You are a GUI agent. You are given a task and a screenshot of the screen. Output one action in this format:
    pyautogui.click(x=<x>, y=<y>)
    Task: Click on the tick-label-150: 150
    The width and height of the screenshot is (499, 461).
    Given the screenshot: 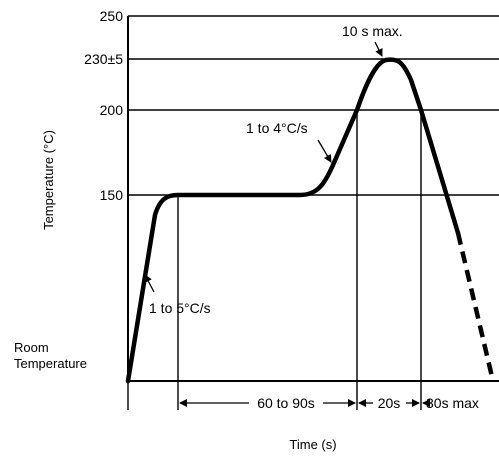 What is the action you would take?
    pyautogui.click(x=112, y=195)
    